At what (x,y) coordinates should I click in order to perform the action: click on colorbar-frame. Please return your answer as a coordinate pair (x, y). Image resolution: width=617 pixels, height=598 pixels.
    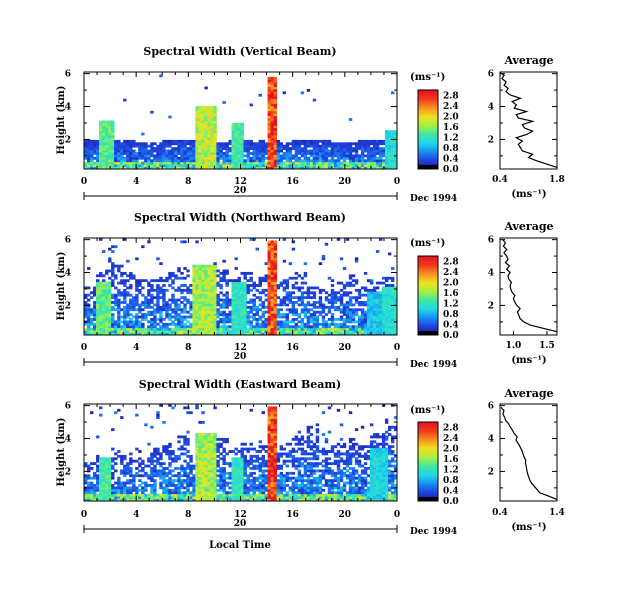
    Looking at the image, I should click on (428, 295).